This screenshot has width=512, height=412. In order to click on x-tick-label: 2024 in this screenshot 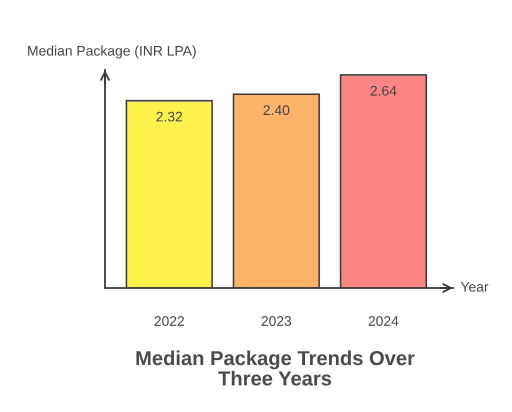, I will do `click(383, 321)`.